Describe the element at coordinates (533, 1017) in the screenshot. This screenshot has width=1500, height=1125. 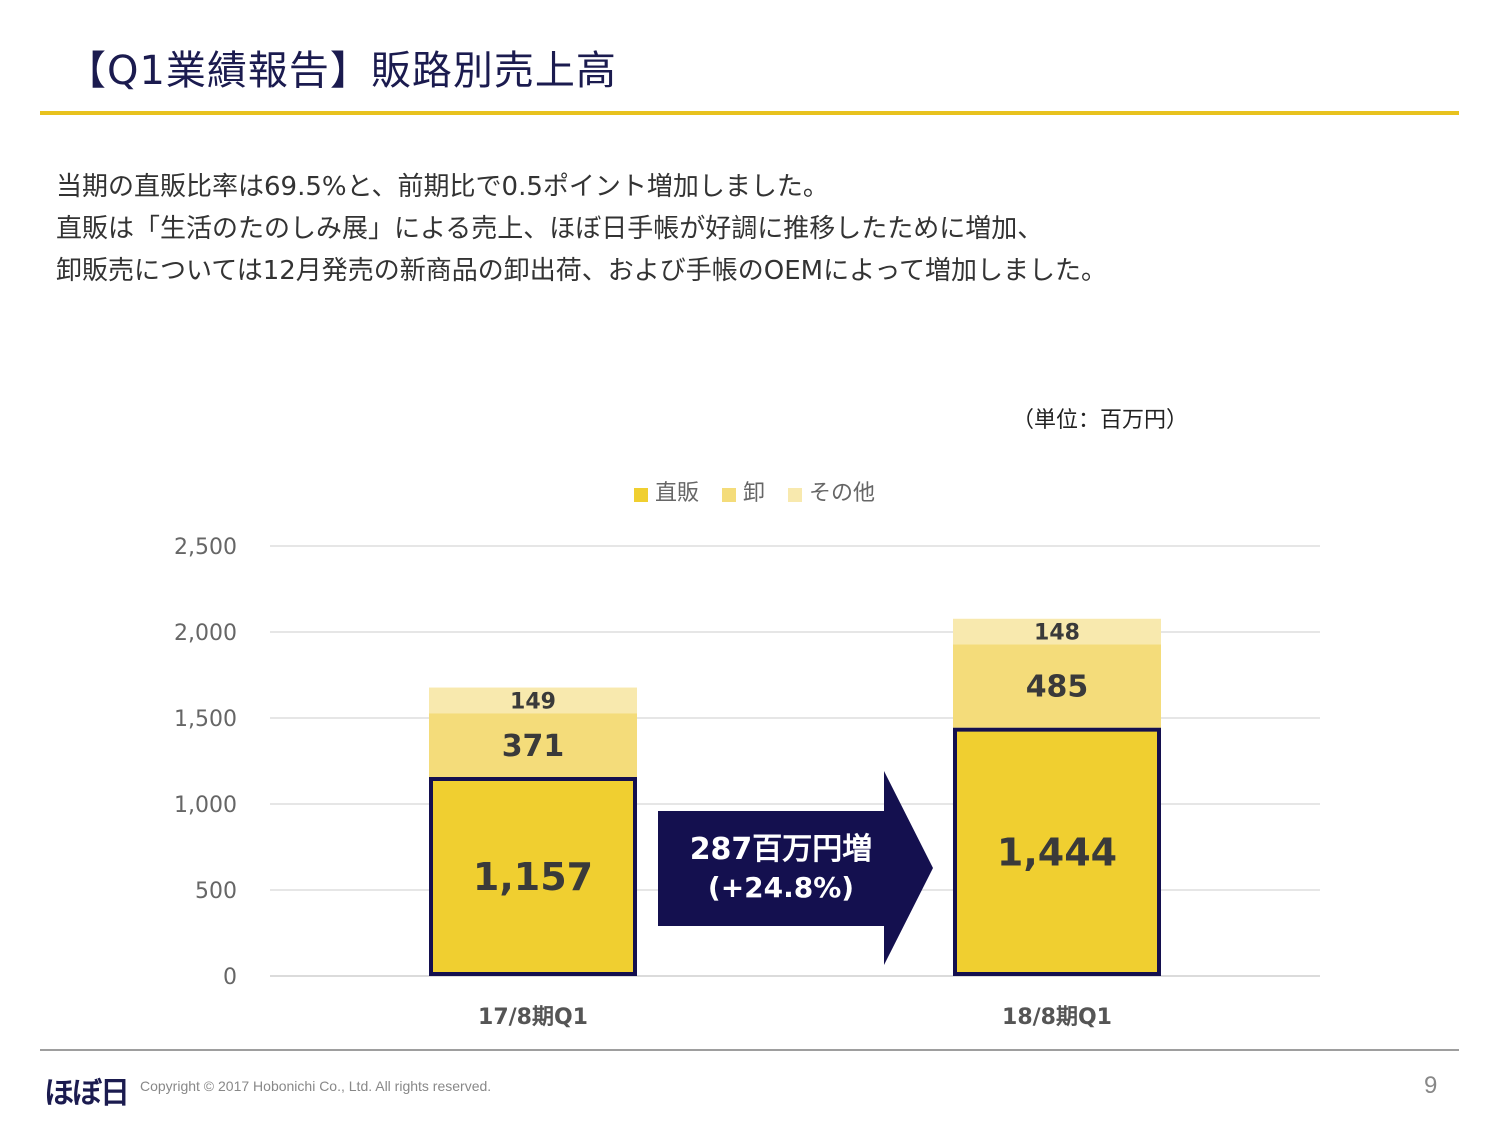
I see `x-tick-label: 17/8期Q1` at that location.